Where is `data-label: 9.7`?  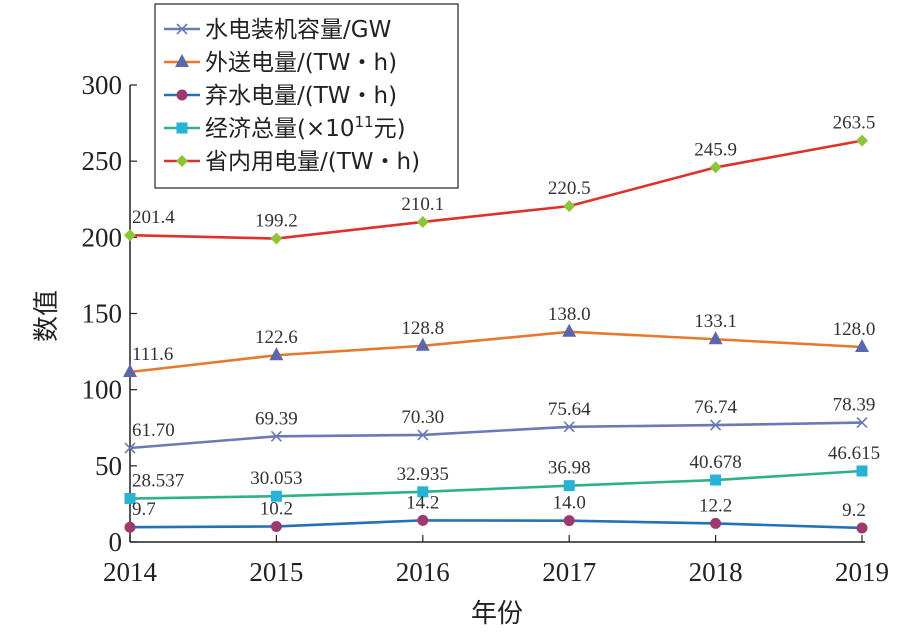 data-label: 9.7 is located at coordinates (144, 509).